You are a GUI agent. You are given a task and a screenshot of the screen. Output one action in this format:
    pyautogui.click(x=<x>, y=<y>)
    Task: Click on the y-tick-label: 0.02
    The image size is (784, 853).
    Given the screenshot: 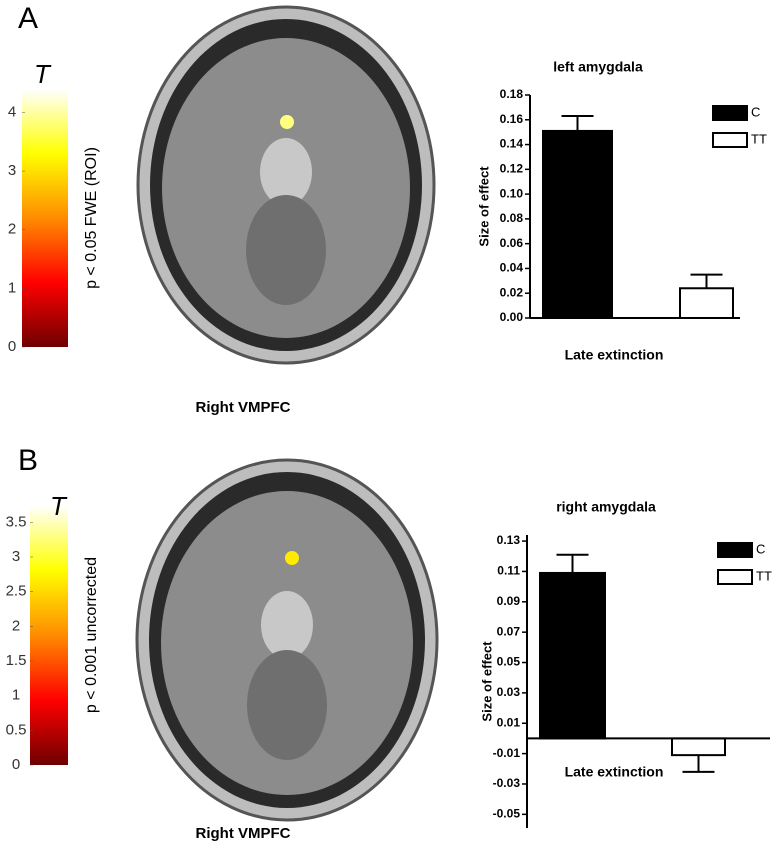 What is the action you would take?
    pyautogui.click(x=512, y=292)
    